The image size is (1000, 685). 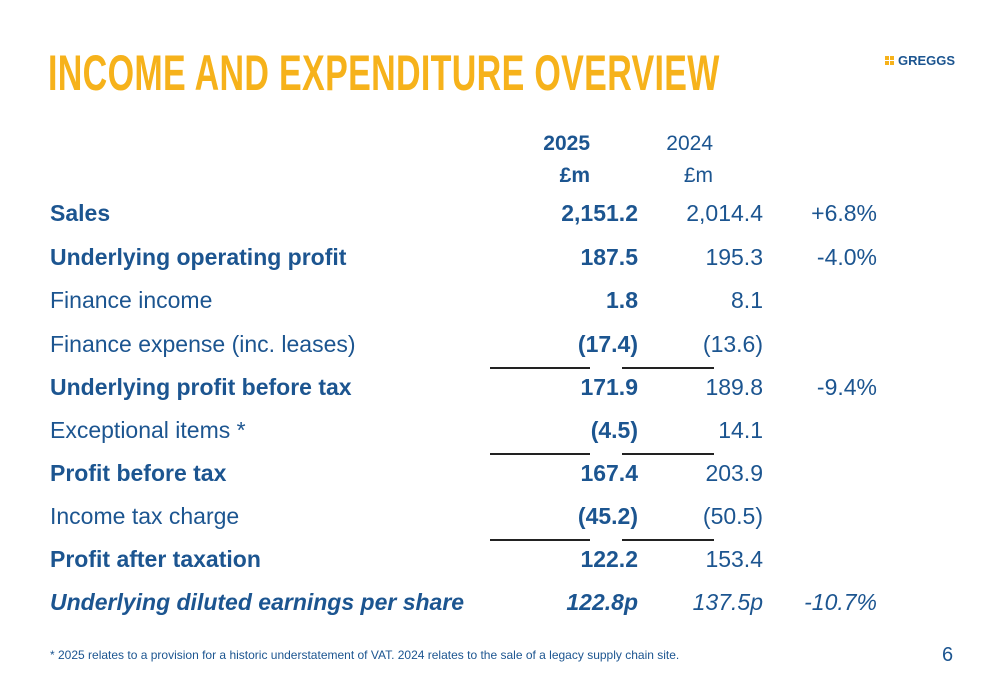 What do you see at coordinates (740, 430) in the screenshot?
I see `value-2024: 14.1` at bounding box center [740, 430].